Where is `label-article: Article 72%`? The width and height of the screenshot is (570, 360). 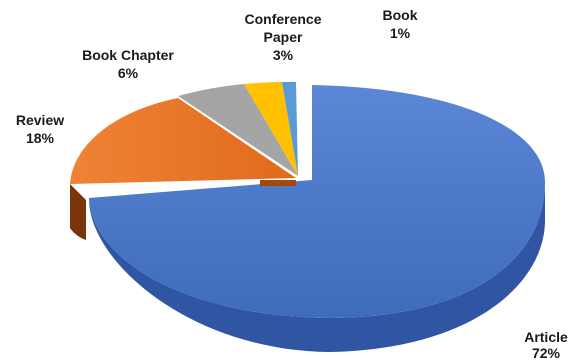 label-article: Article 72% is located at coordinates (546, 344).